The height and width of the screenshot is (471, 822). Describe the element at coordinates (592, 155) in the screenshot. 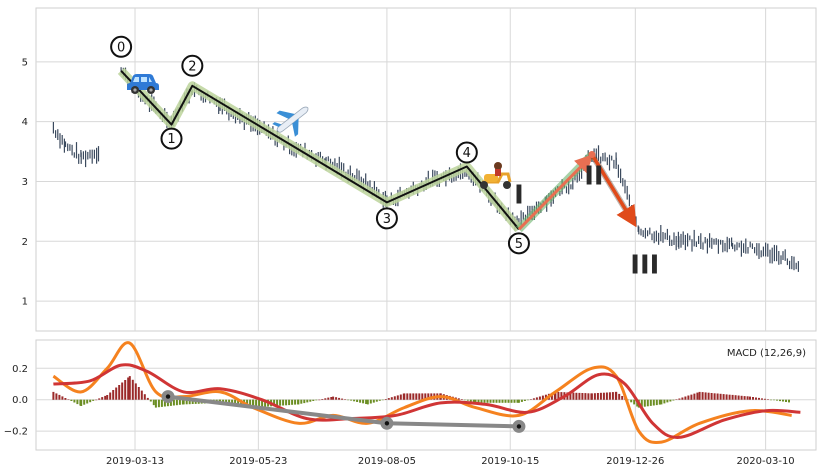

I see `correction-peak-dot` at that location.